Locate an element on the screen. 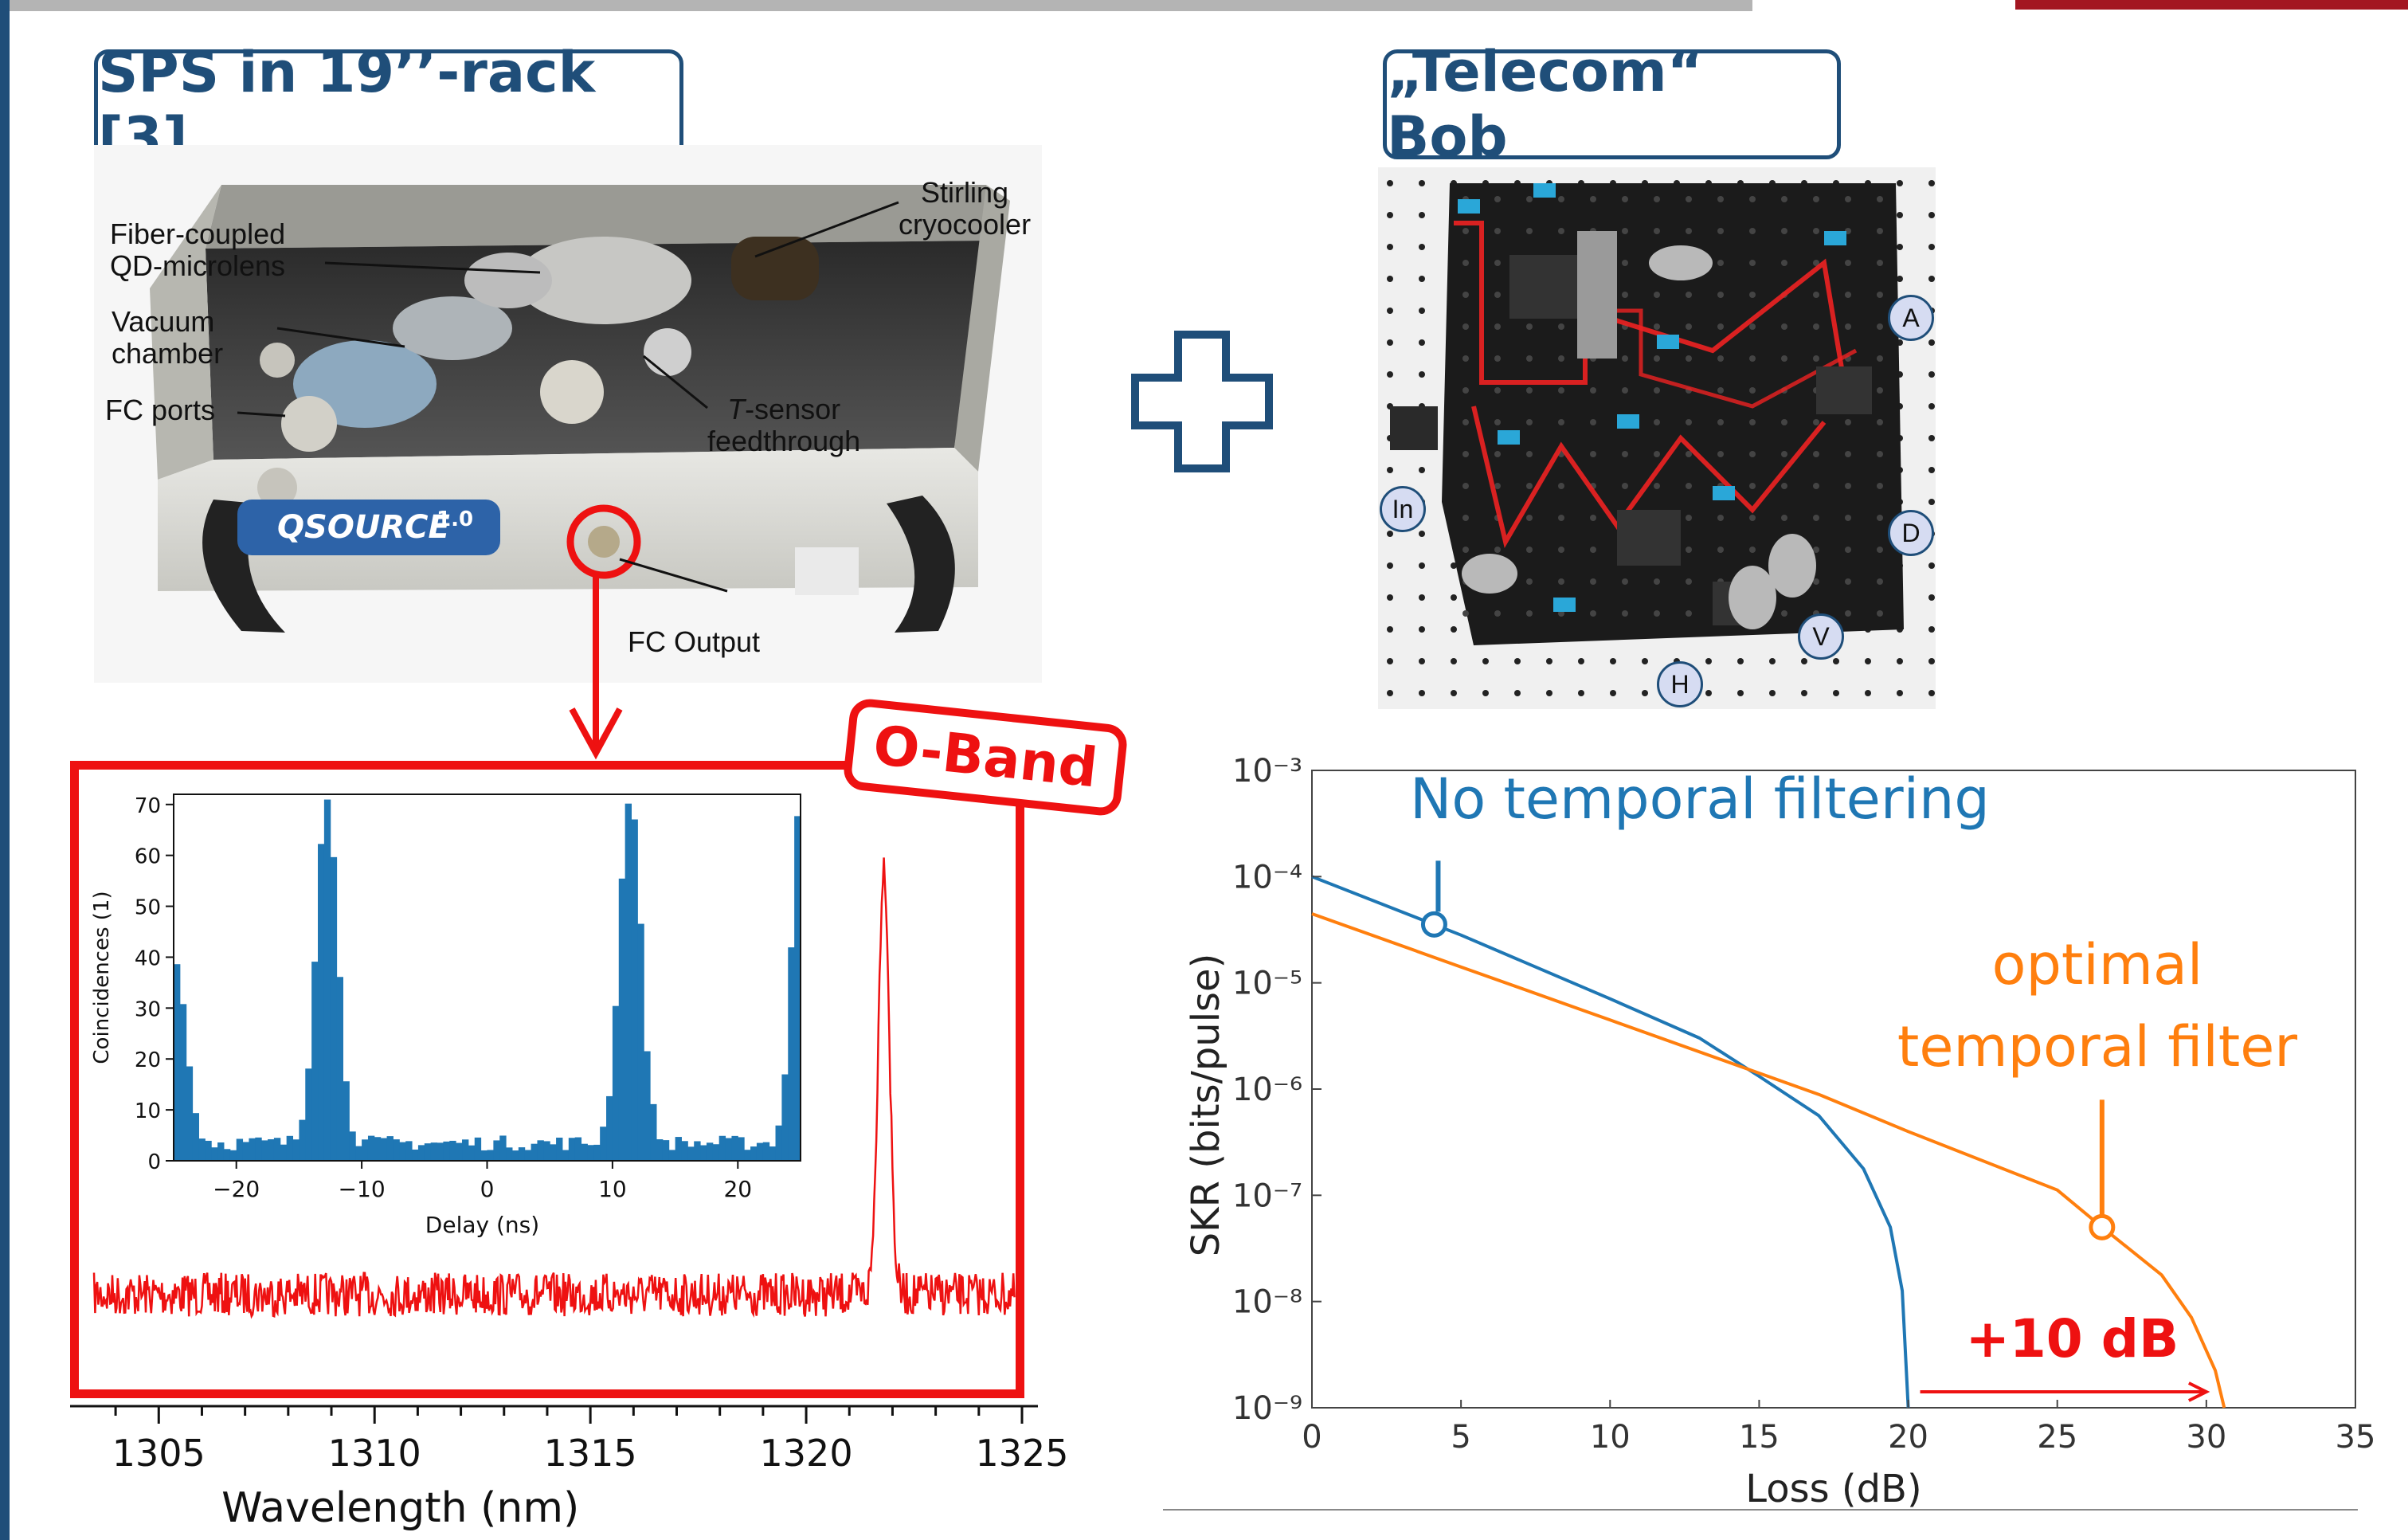 This screenshot has width=2408, height=1540. inset-y-tick-label: 70 is located at coordinates (148, 806).